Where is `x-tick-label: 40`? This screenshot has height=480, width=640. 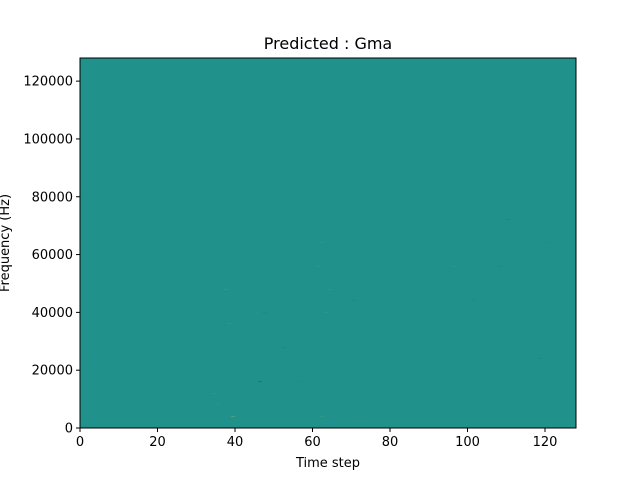
x-tick-label: 40 is located at coordinates (235, 442).